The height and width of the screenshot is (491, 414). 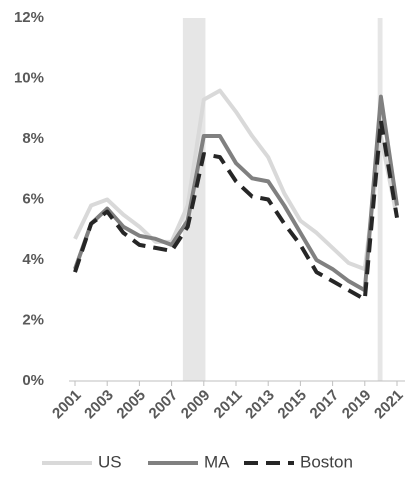 What do you see at coordinates (33, 259) in the screenshot?
I see `y-tick-label: 4%` at bounding box center [33, 259].